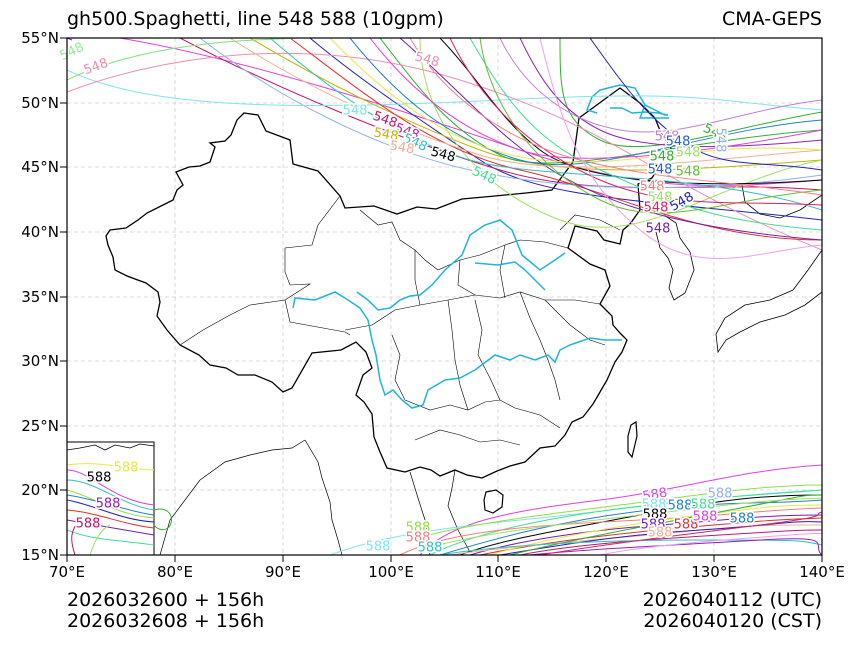 The width and height of the screenshot is (860, 645). What do you see at coordinates (40, 167) in the screenshot?
I see `y-tick-45n: 45°N` at bounding box center [40, 167].